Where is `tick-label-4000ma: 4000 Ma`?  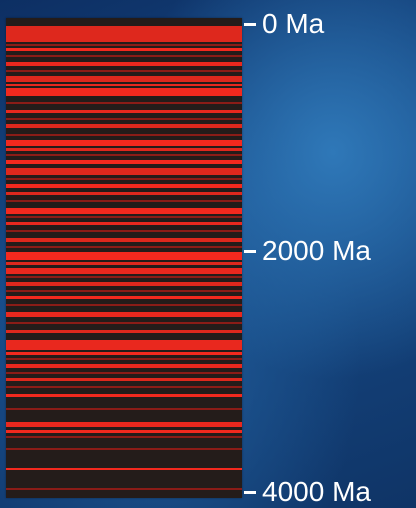
tick-label-4000ma: 4000 Ma is located at coordinates (316, 491).